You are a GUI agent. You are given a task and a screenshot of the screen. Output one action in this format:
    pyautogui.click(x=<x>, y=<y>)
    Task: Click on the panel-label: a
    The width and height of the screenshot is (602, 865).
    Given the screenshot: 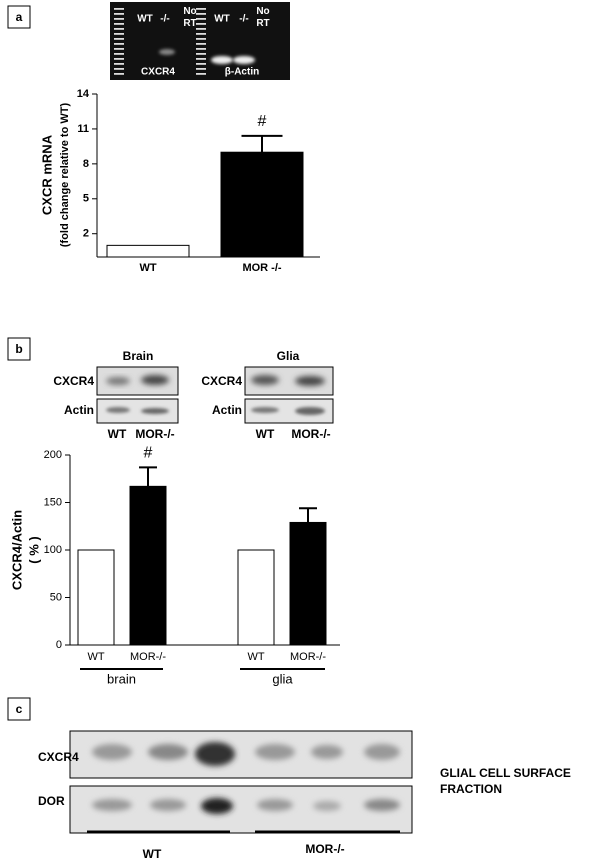 What is the action you would take?
    pyautogui.click(x=19, y=17)
    